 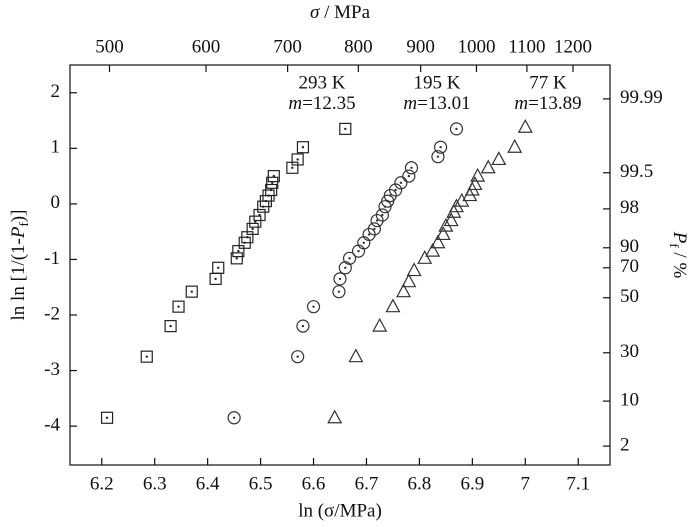 What do you see at coordinates (526, 483) in the screenshot?
I see `x-tick-label: 7` at bounding box center [526, 483].